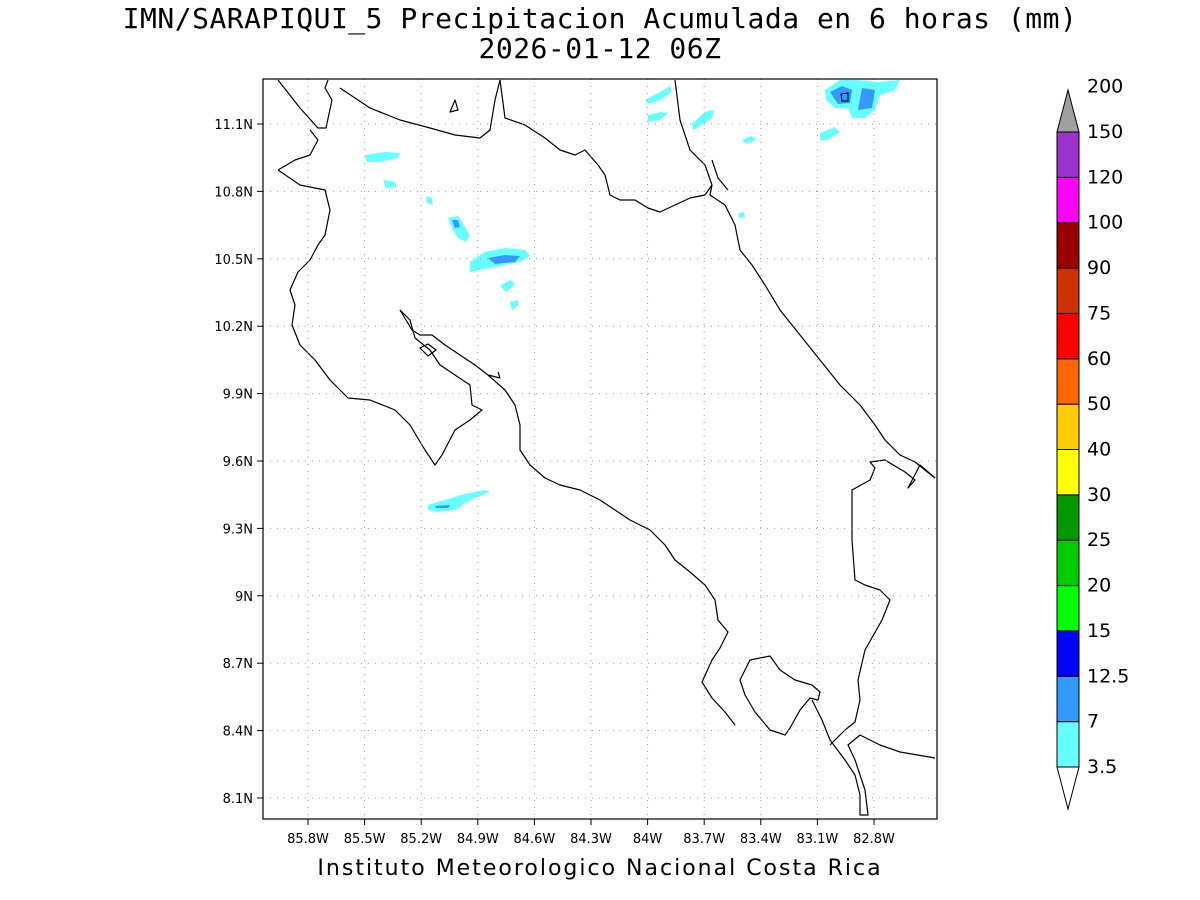  What do you see at coordinates (421, 839) in the screenshot?
I see `lon-tick-label: 85.2W` at bounding box center [421, 839].